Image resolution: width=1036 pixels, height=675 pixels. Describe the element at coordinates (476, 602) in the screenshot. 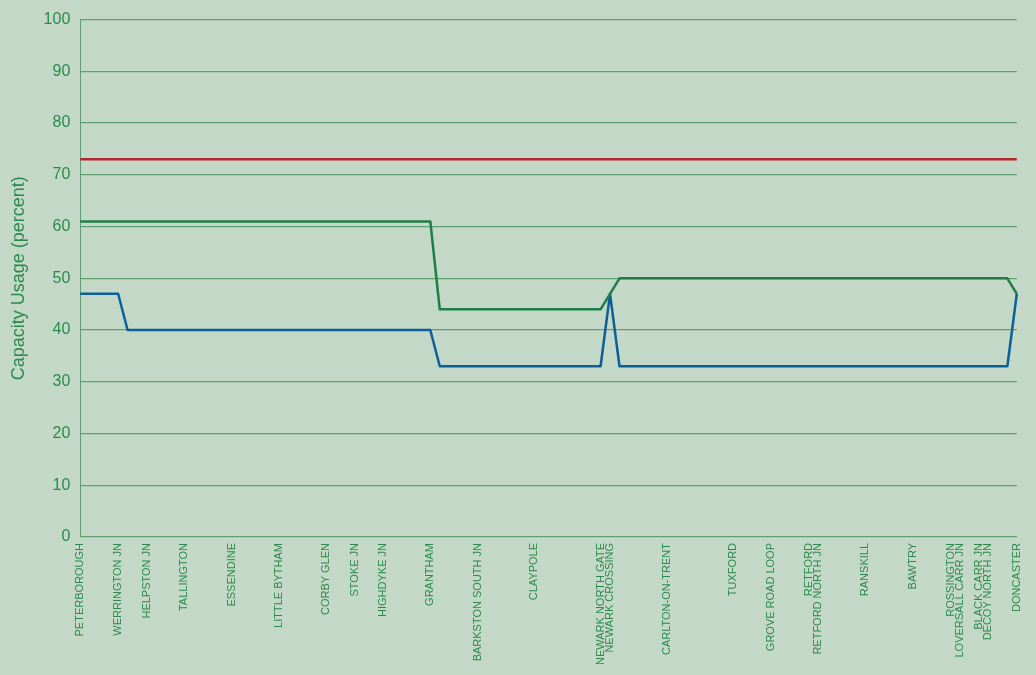

I see `x-tick-label: BARKSTON SOUTH JN` at that location.